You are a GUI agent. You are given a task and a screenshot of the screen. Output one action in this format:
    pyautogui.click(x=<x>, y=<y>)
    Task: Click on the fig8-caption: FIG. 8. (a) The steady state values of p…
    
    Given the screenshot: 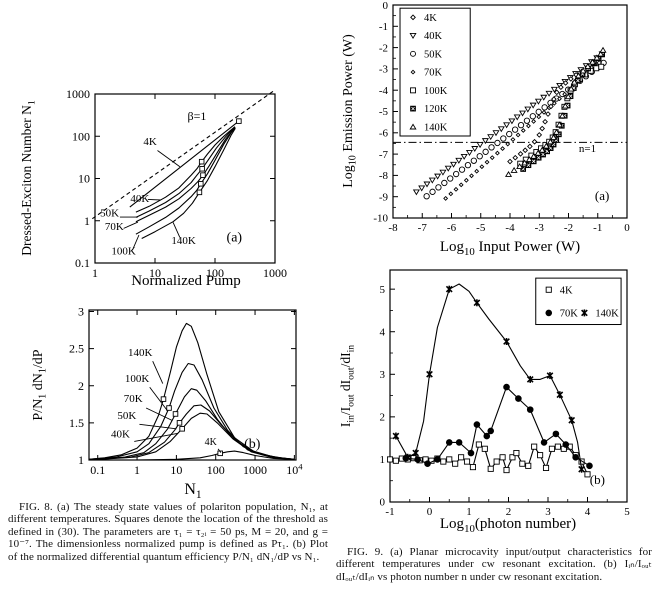 What is the action you would take?
    pyautogui.click(x=168, y=532)
    